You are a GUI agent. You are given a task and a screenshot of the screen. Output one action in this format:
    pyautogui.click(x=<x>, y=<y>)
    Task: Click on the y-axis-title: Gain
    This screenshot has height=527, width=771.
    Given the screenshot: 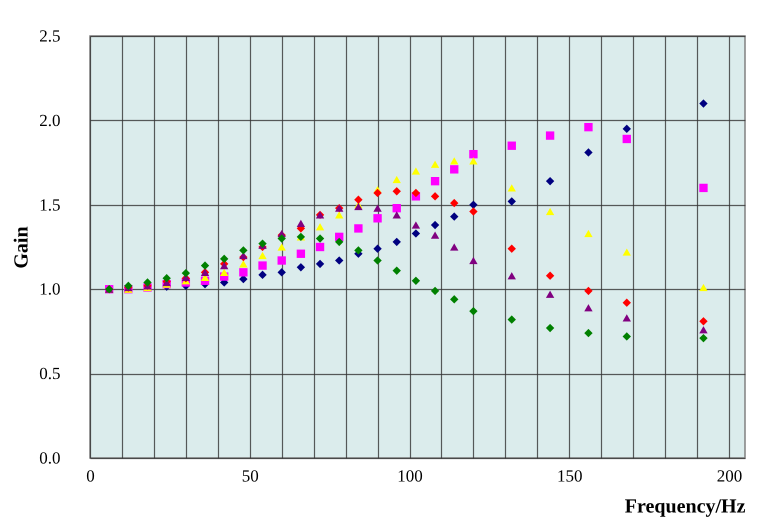 What is the action you would take?
    pyautogui.click(x=21, y=247)
    